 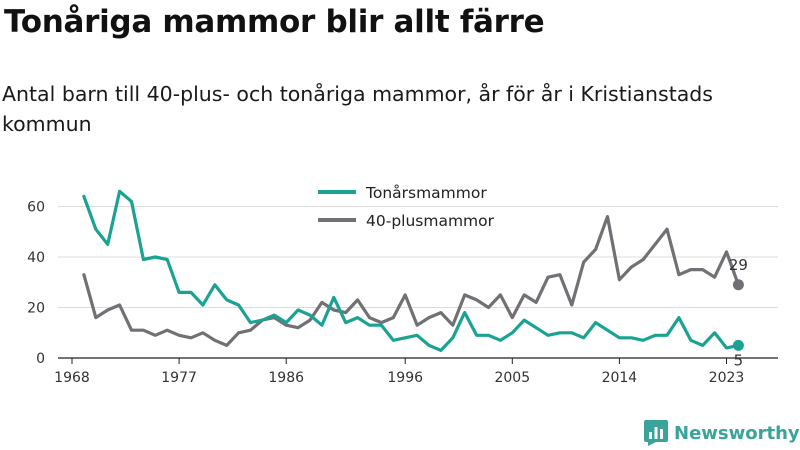 I want to click on x-tick-label: 1977, so click(x=179, y=378).